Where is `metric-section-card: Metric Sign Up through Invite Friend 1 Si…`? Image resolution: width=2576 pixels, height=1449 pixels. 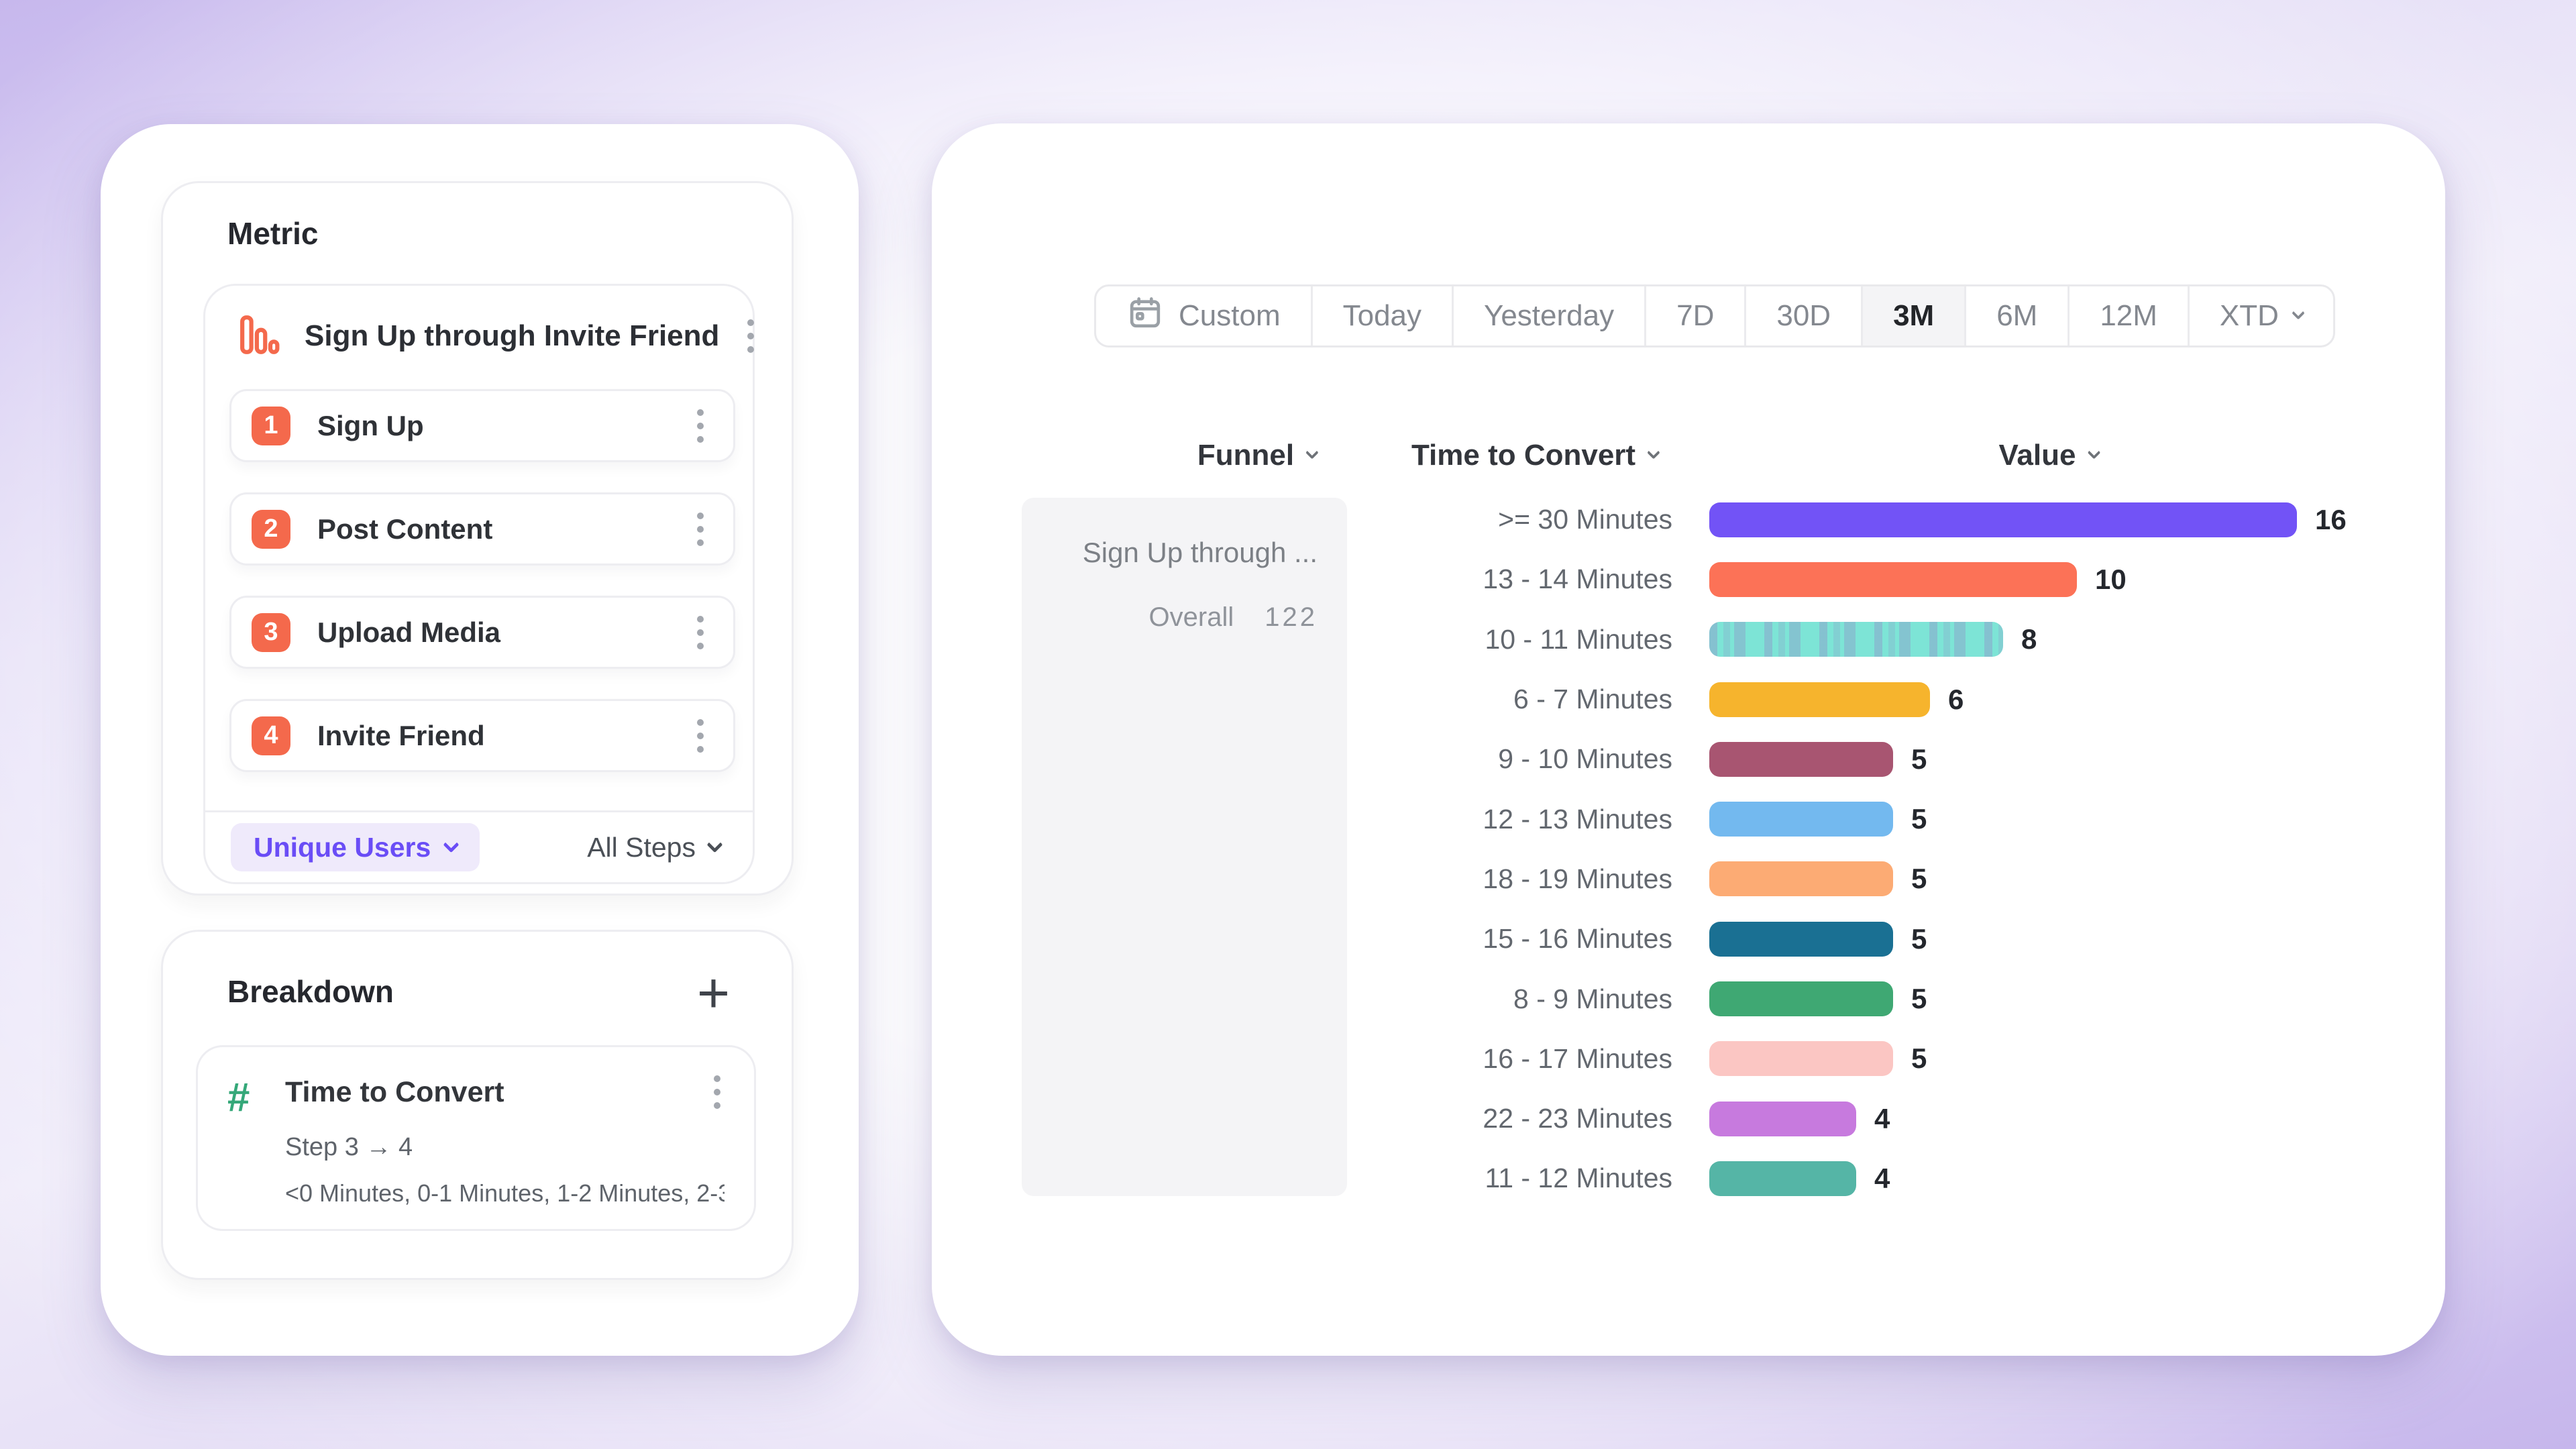
metric-section-card: Metric Sign Up through Invite Friend 1 Si… is located at coordinates (477, 538).